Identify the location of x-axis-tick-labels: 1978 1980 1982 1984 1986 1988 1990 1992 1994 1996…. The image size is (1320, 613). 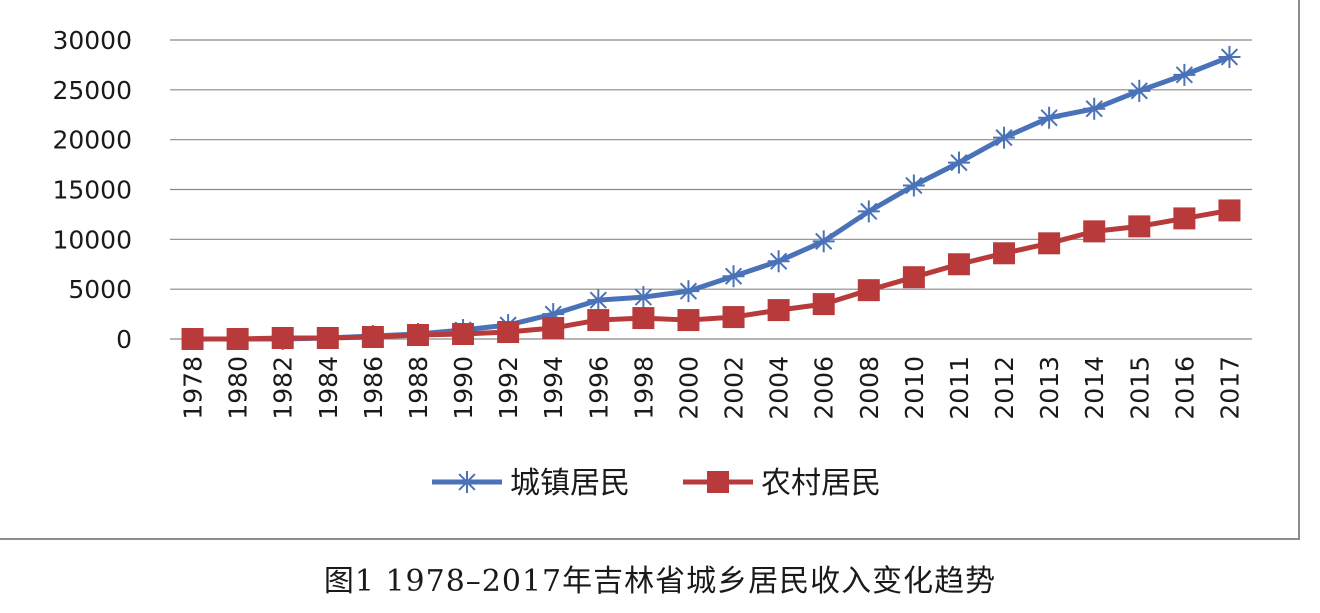
(712, 388).